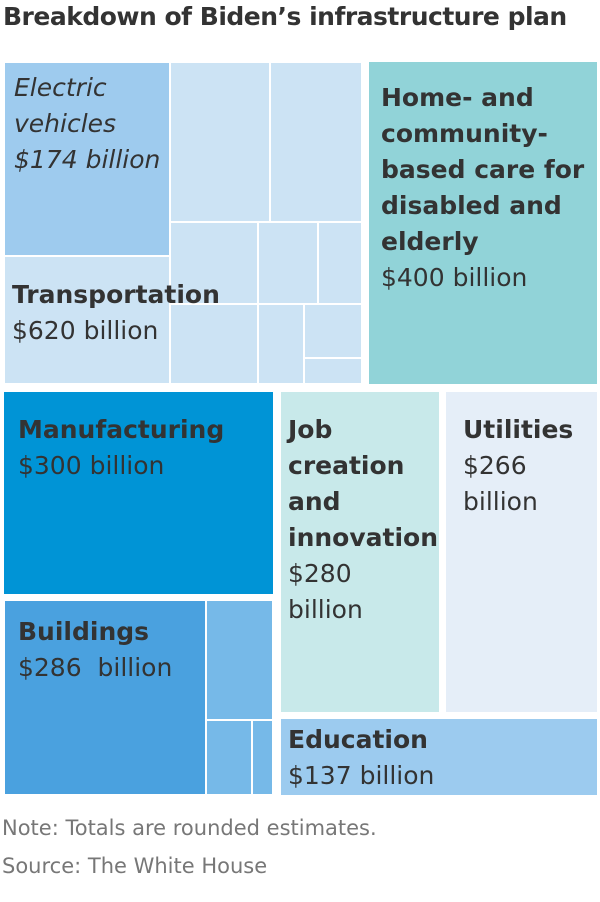 This screenshot has height=902, width=600. Describe the element at coordinates (135, 866) in the screenshot. I see `source-note: Source: The White House` at that location.